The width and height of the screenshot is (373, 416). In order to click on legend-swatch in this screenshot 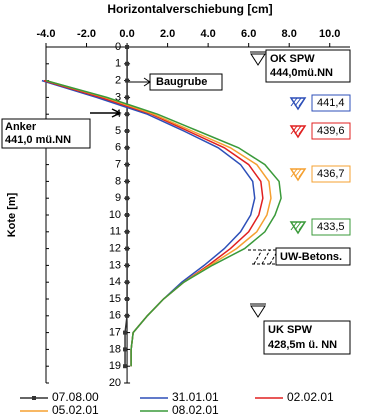, I will do `click(34, 398)`.